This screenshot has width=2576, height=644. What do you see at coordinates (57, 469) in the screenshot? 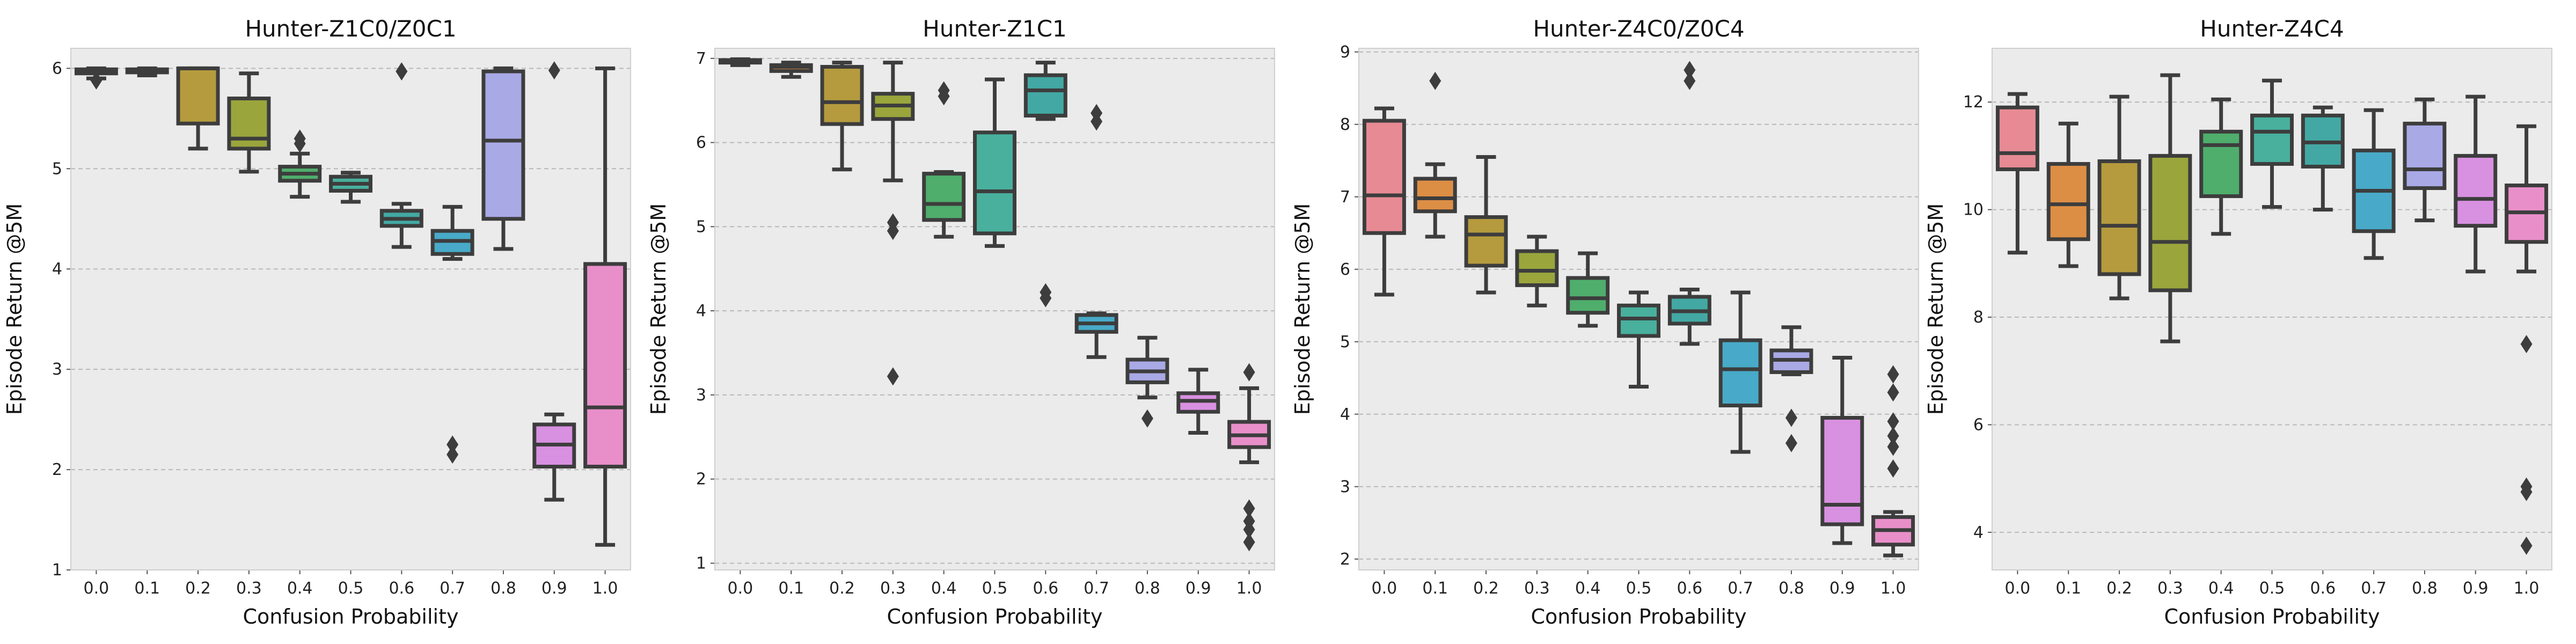
I see `y-tick-label: 2` at bounding box center [57, 469].